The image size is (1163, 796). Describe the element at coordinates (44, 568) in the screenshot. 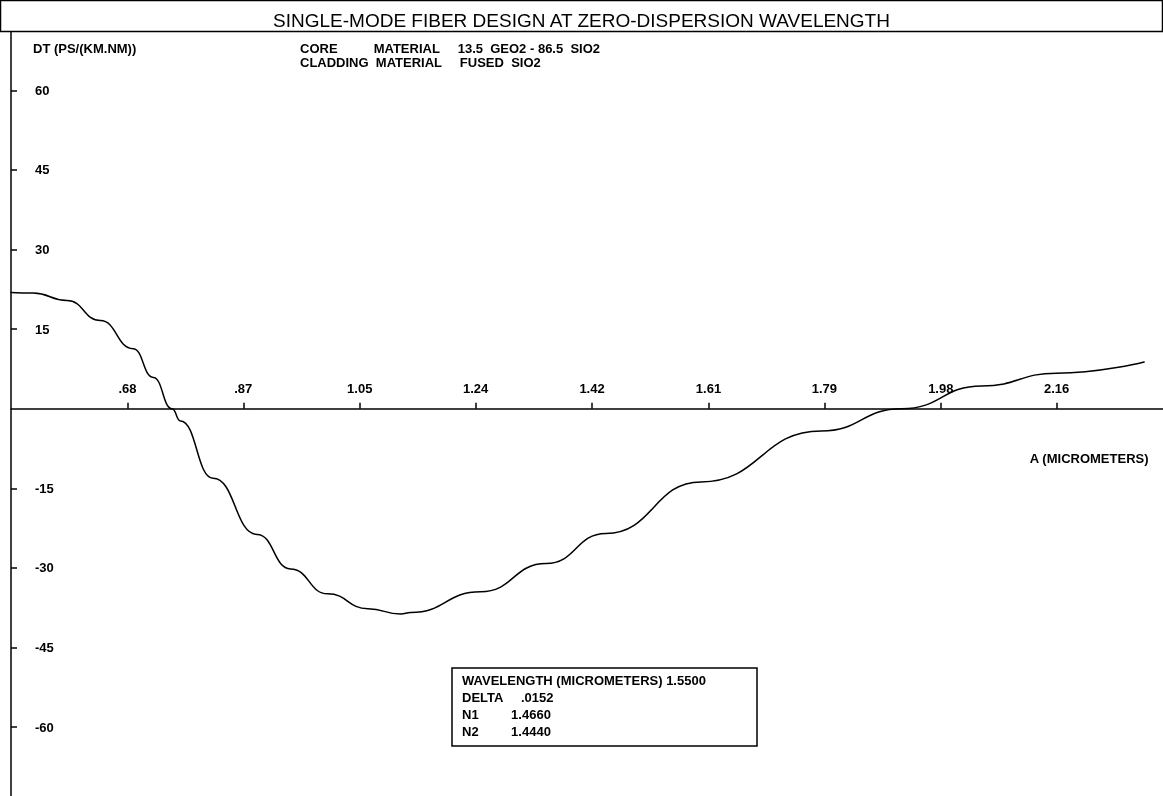

I see `y-tick-label: -30` at that location.